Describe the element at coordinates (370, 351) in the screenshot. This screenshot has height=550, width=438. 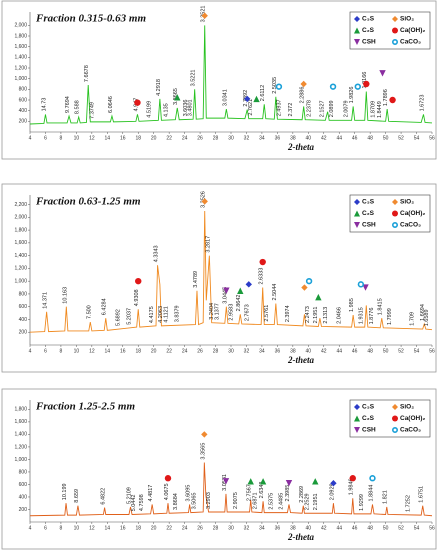
I see `x-tick-label: 48` at that location.